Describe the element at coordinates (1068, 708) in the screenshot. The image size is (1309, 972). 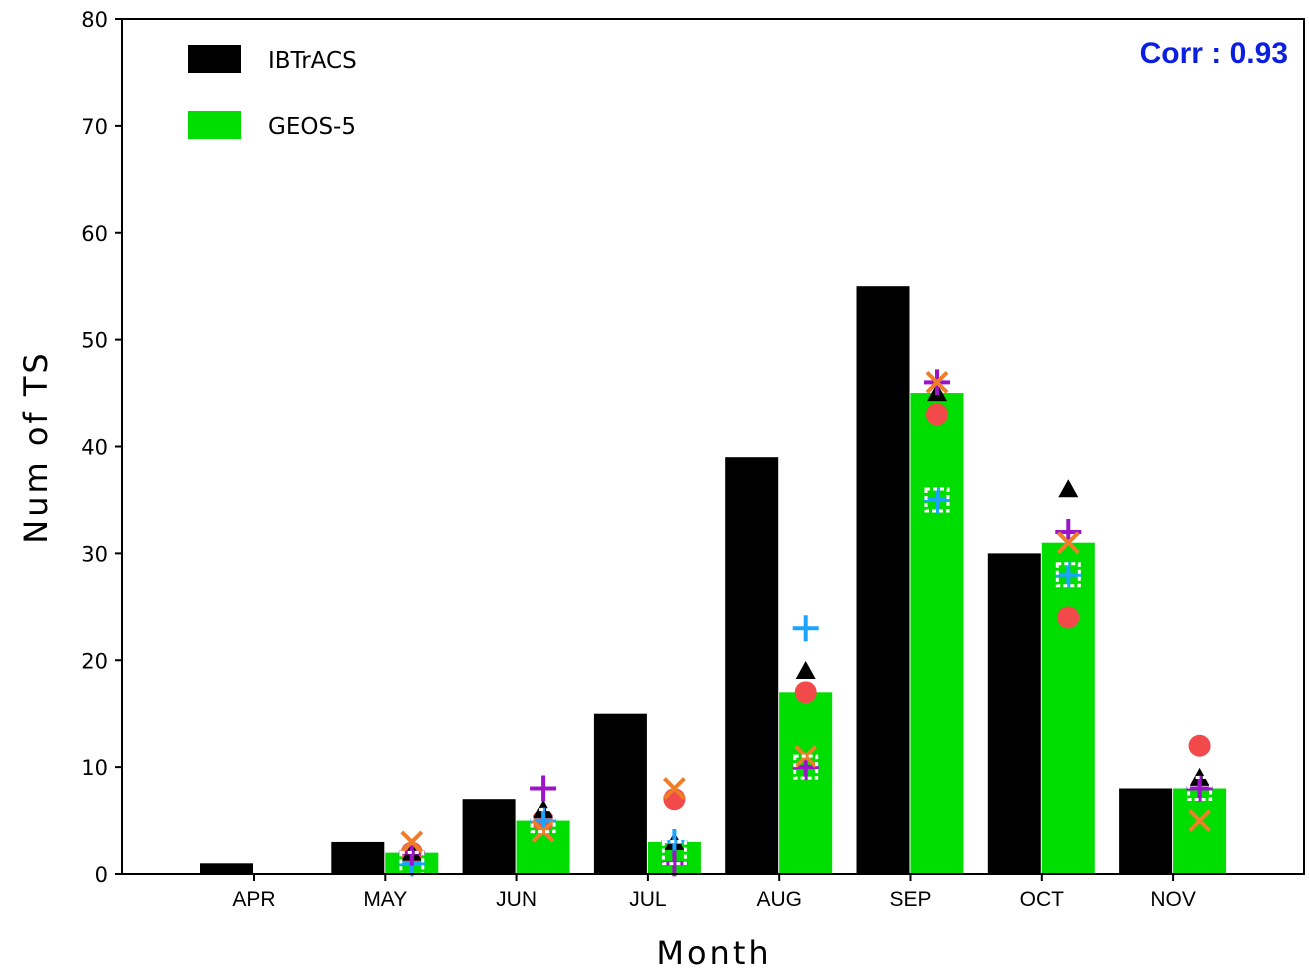
I see `bar-geos5-oct` at that location.